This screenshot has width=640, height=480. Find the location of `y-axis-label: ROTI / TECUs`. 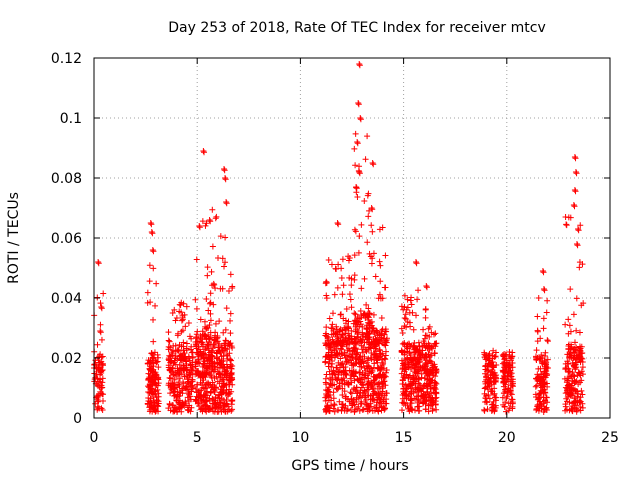

y-axis-label: ROTI / TECUs is located at coordinates (14, 238).